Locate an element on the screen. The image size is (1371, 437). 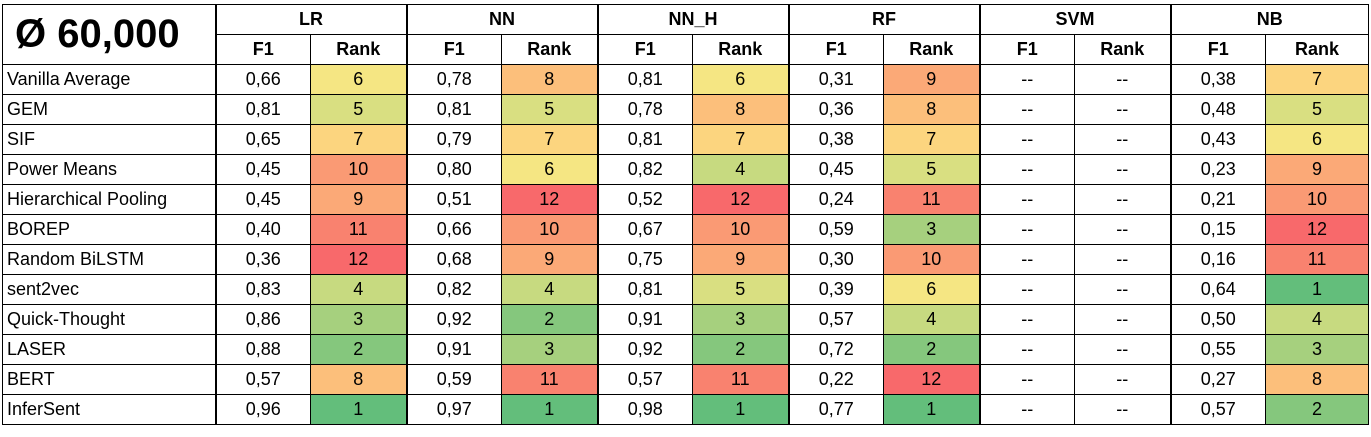
f1-cell: 0,68 is located at coordinates (453, 259).